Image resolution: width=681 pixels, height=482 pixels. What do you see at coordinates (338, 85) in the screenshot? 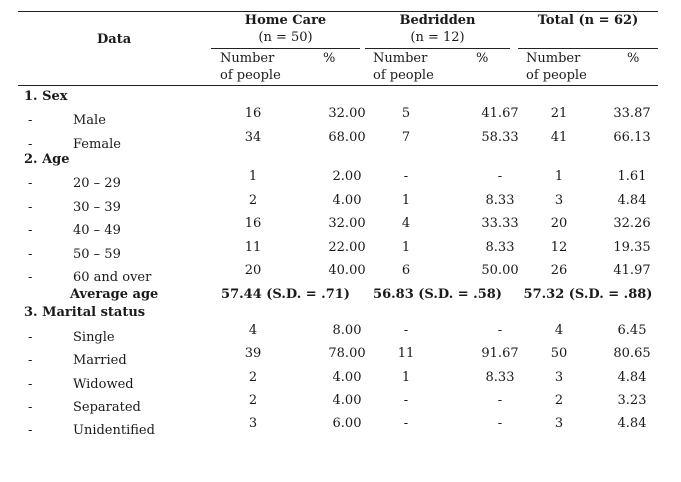
I see `header-rule` at bounding box center [338, 85].